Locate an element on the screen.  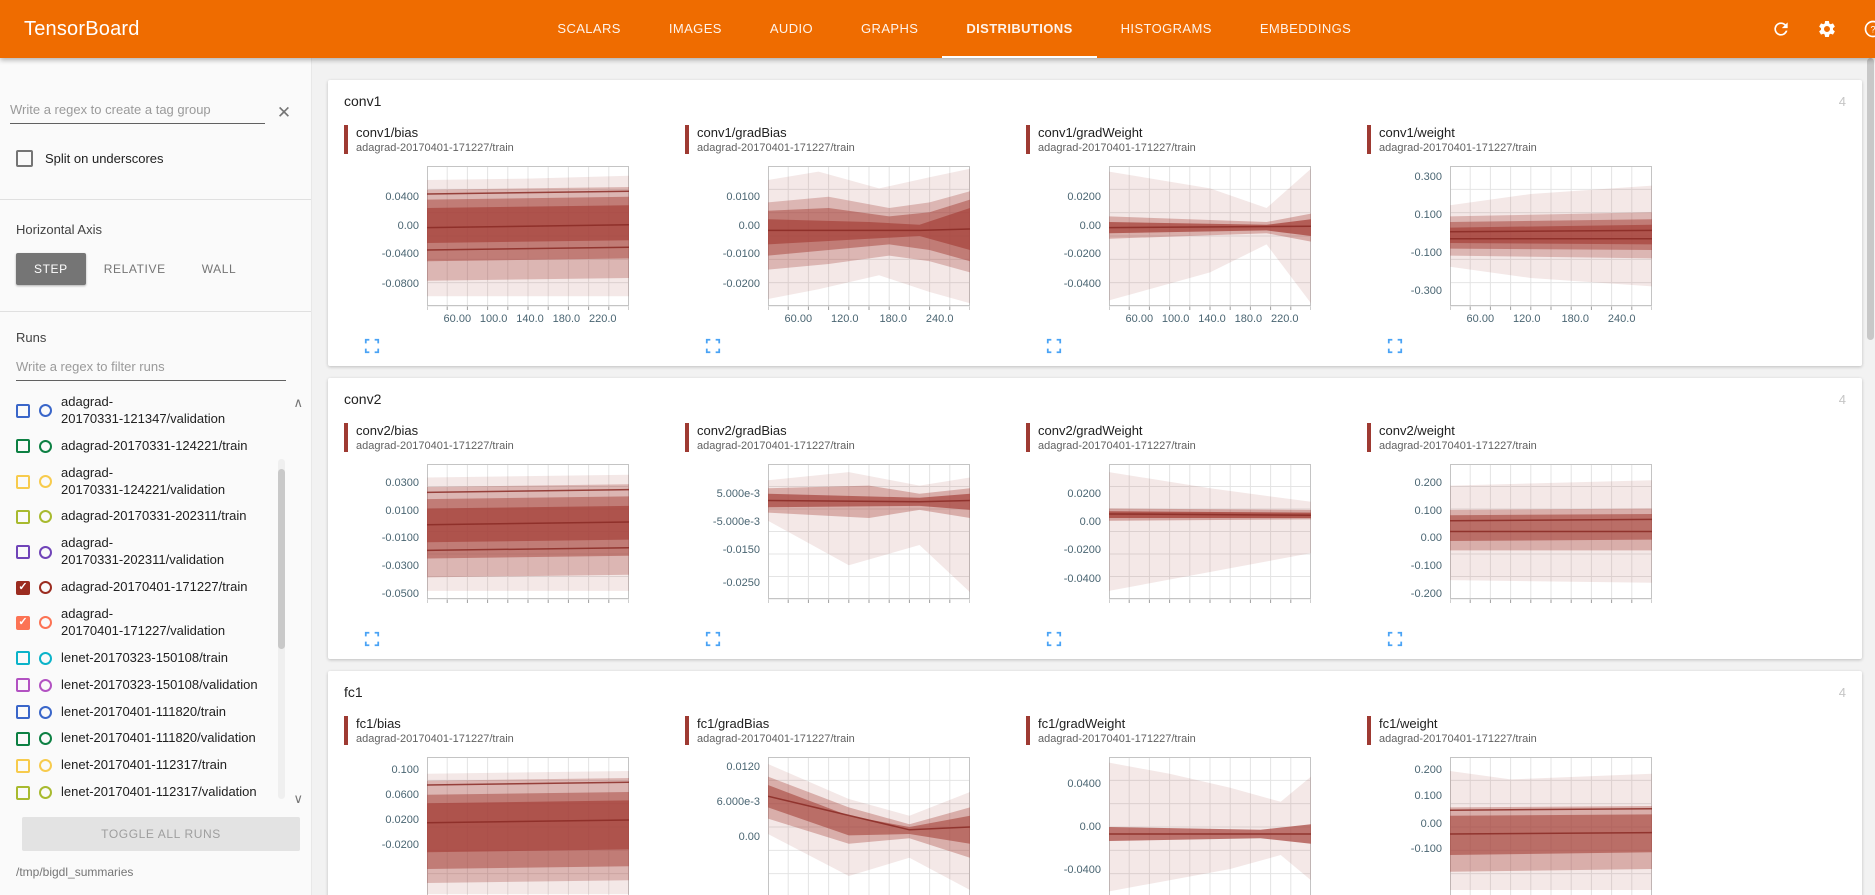
section-header: fc1 4 is located at coordinates (1095, 689).